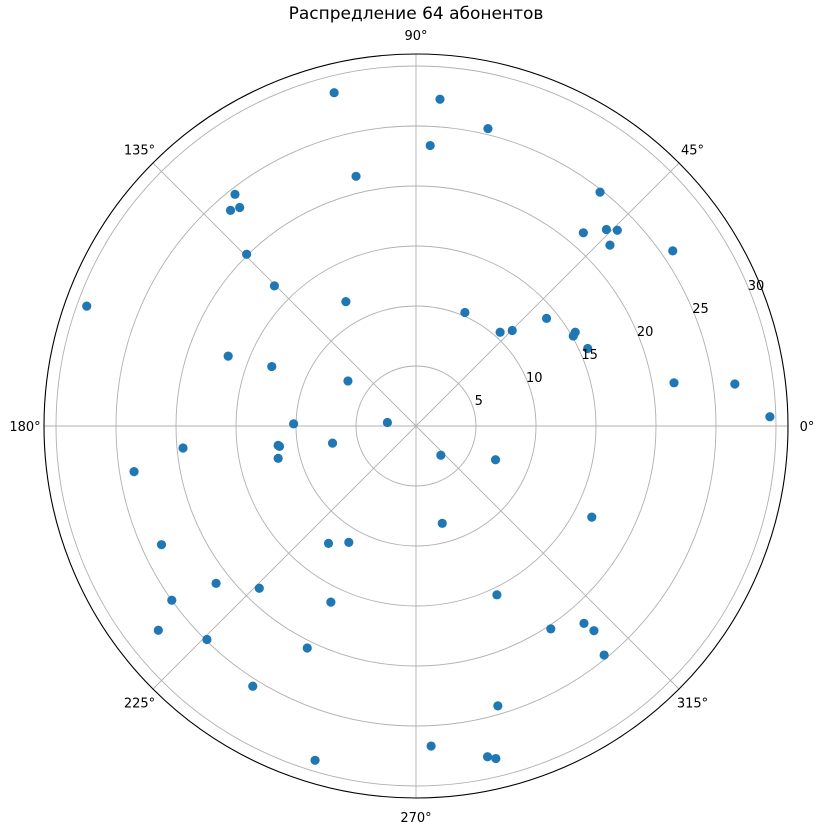 Image resolution: width=825 pixels, height=829 pixels. I want to click on r-tick-label: 30, so click(756, 286).